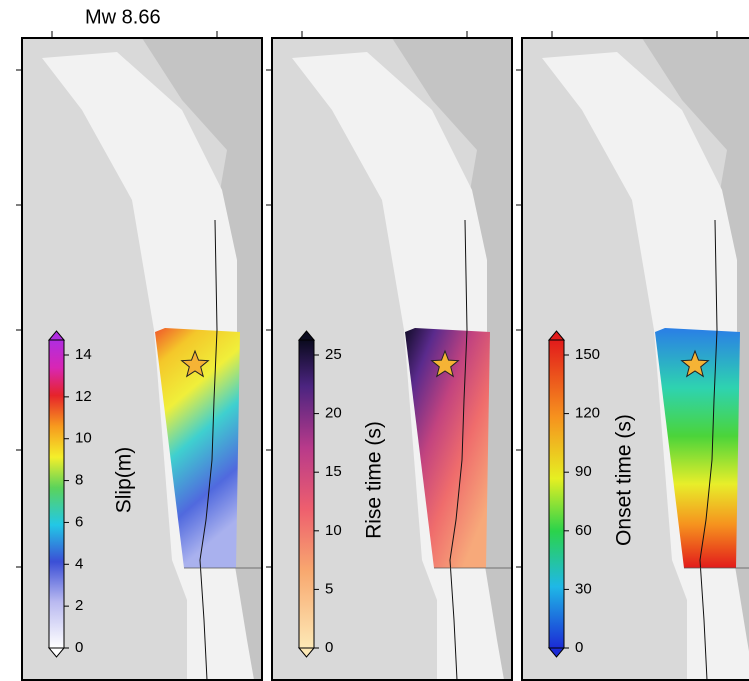 The image size is (749, 681). Describe the element at coordinates (83, 354) in the screenshot. I see `colorbar-tick-label: 14` at that location.